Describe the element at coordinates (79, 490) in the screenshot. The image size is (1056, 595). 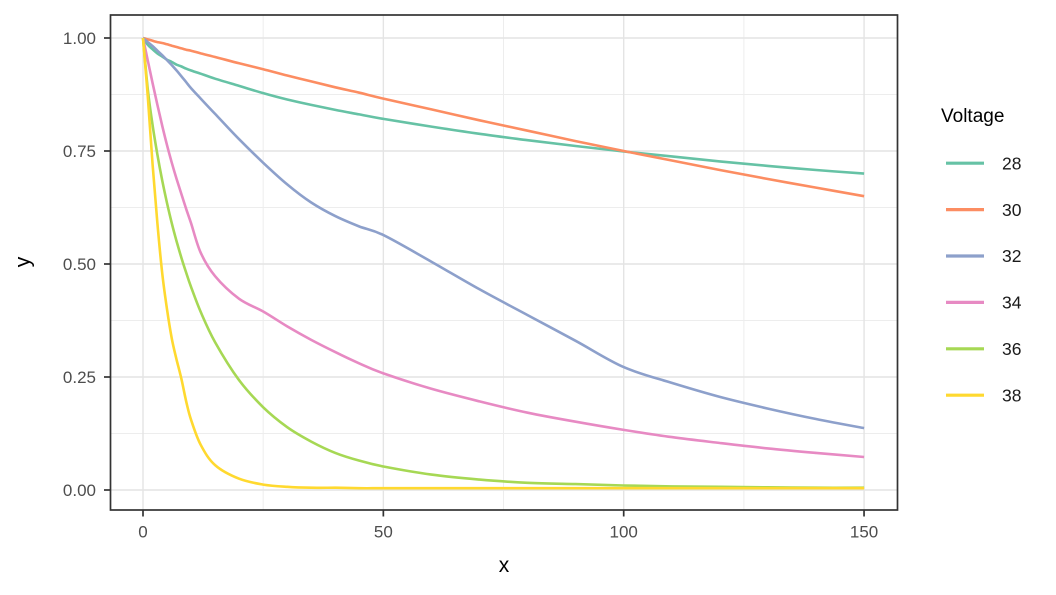
I see `y-tick-label: 0.00` at that location.